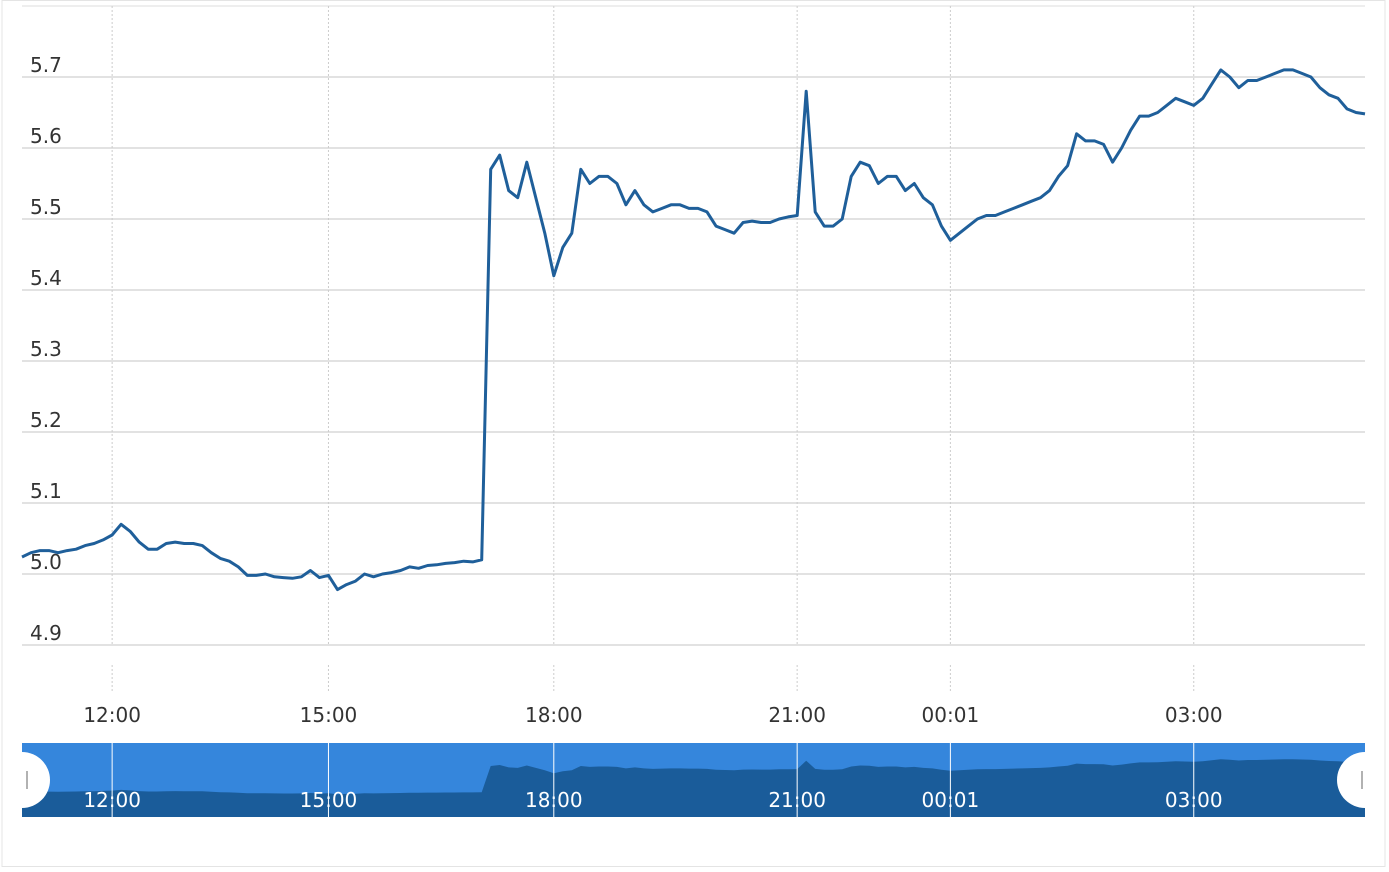 This screenshot has height=872, width=1389. What do you see at coordinates (951, 800) in the screenshot?
I see `navigator-label: 00:01` at bounding box center [951, 800].